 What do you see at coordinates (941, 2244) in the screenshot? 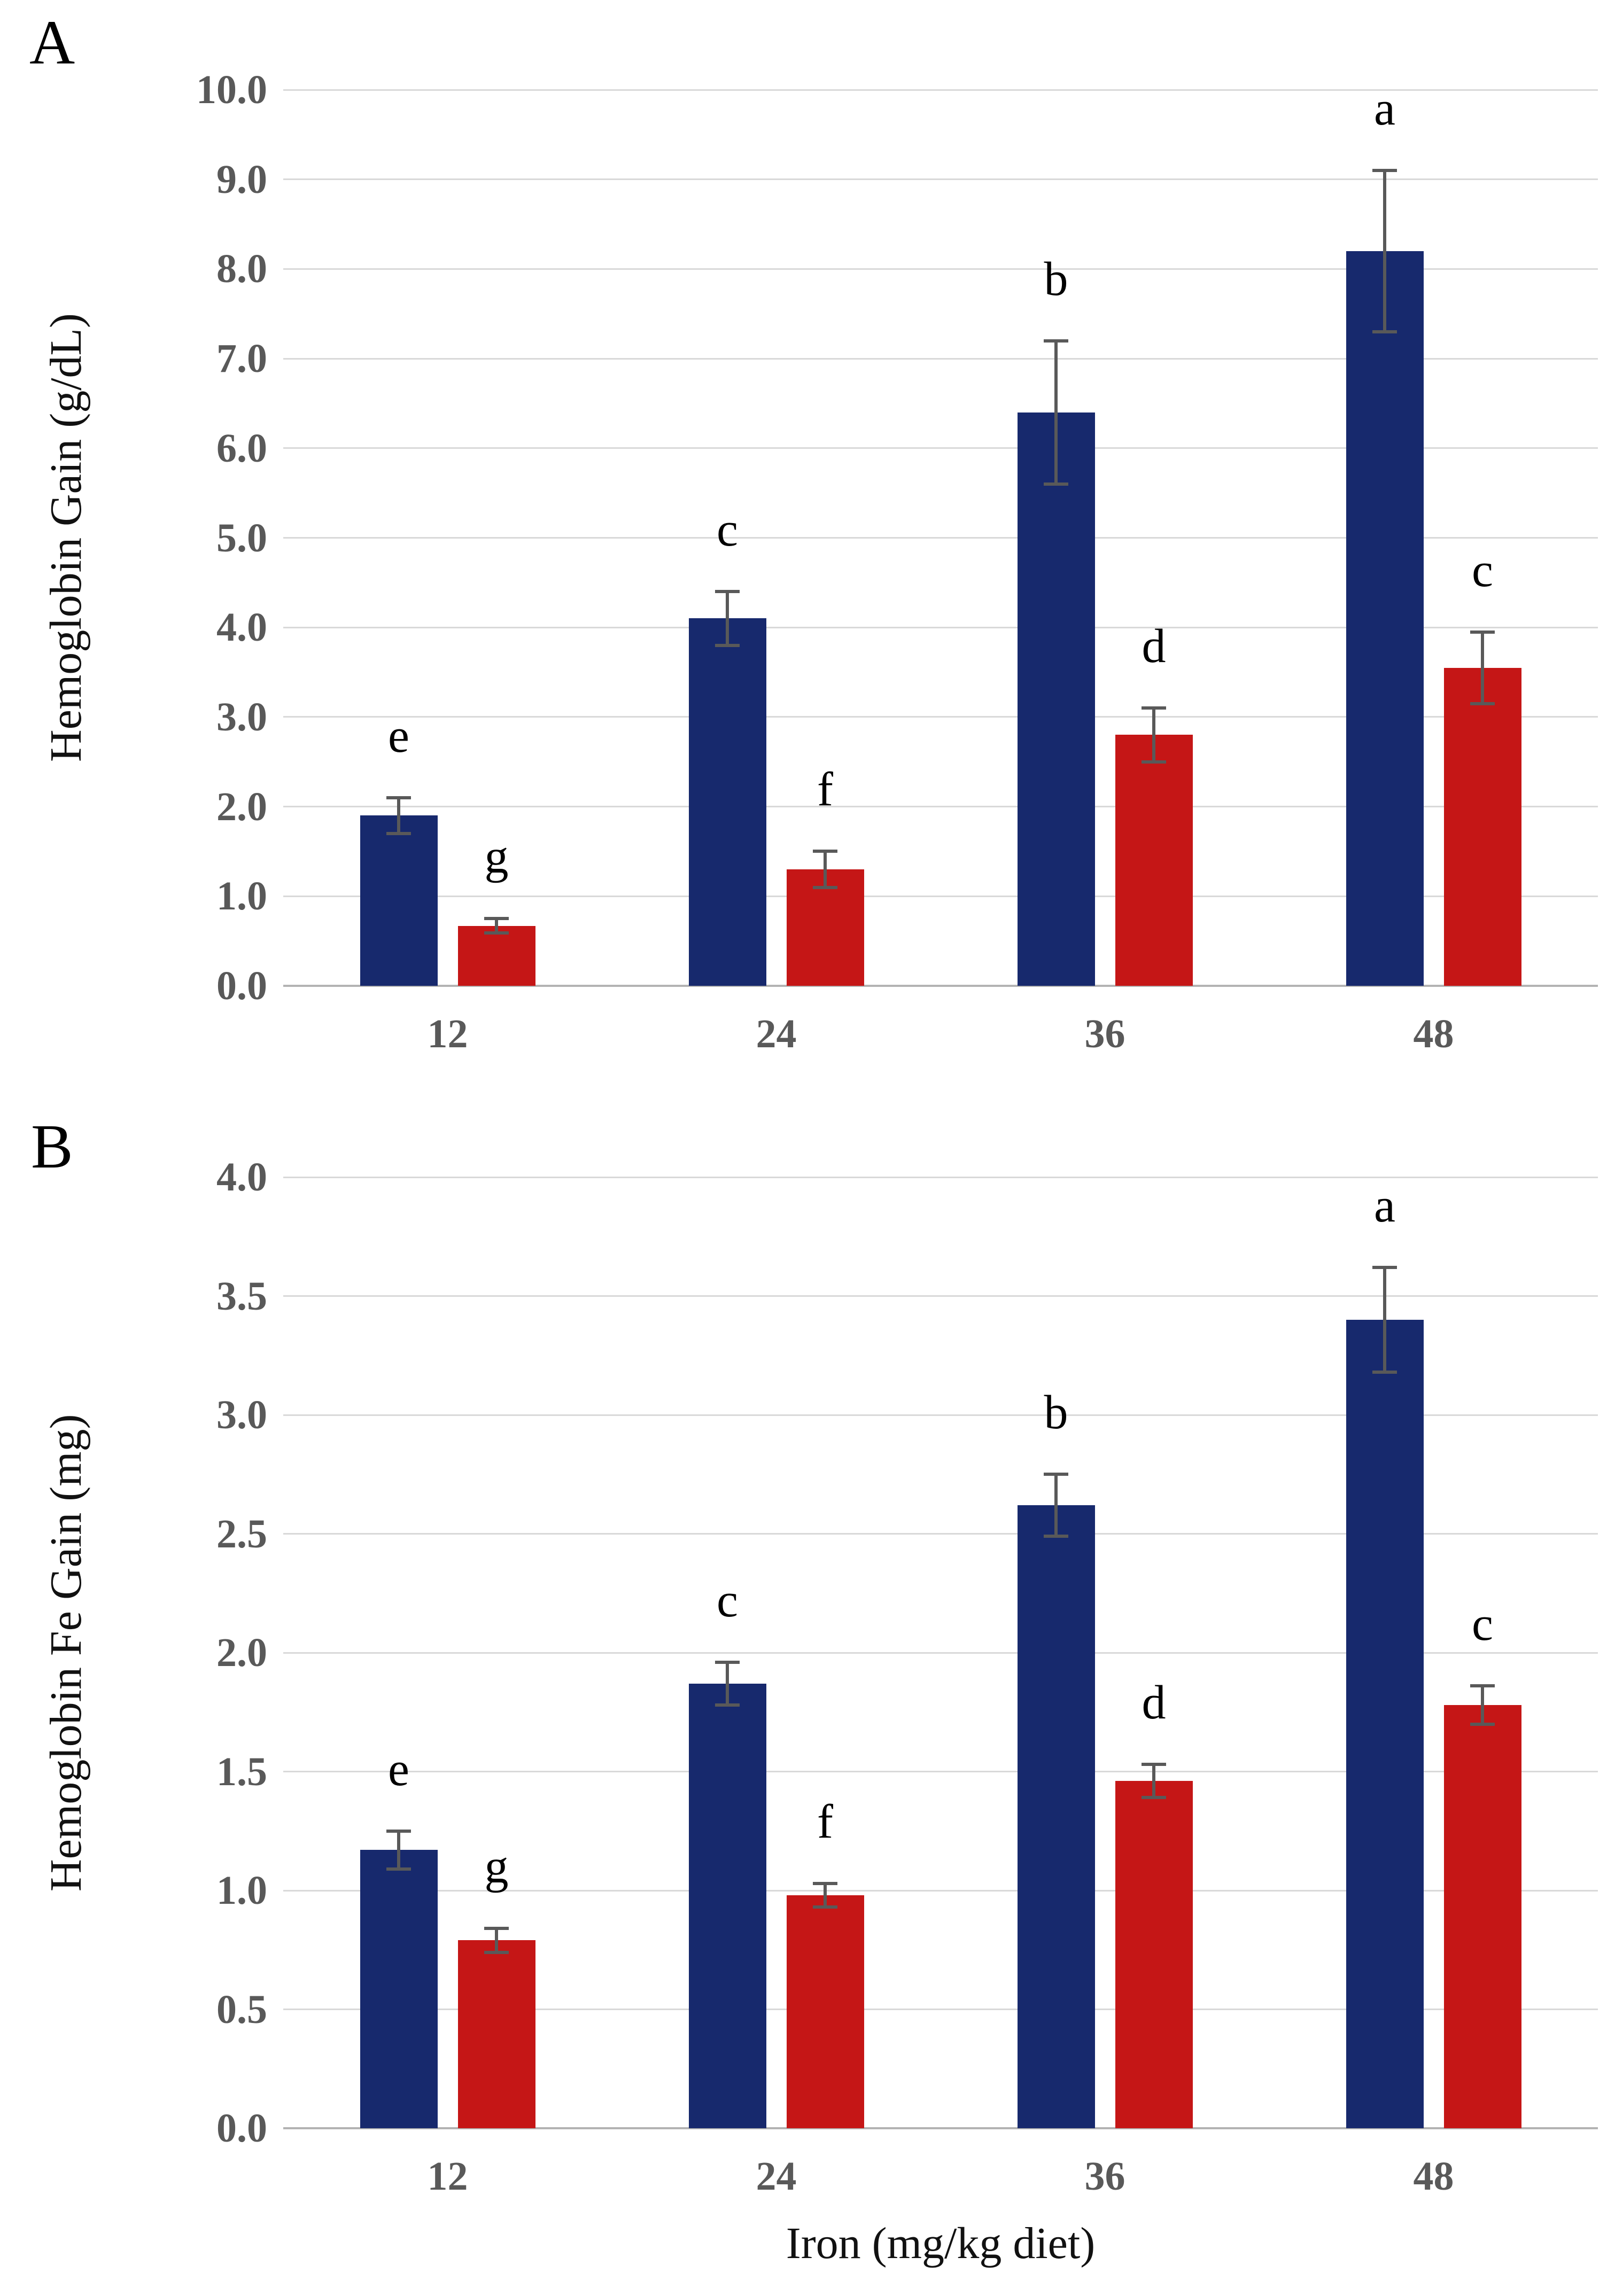
I see `x-axis-title: Iron (mg/kg diet)` at bounding box center [941, 2244].